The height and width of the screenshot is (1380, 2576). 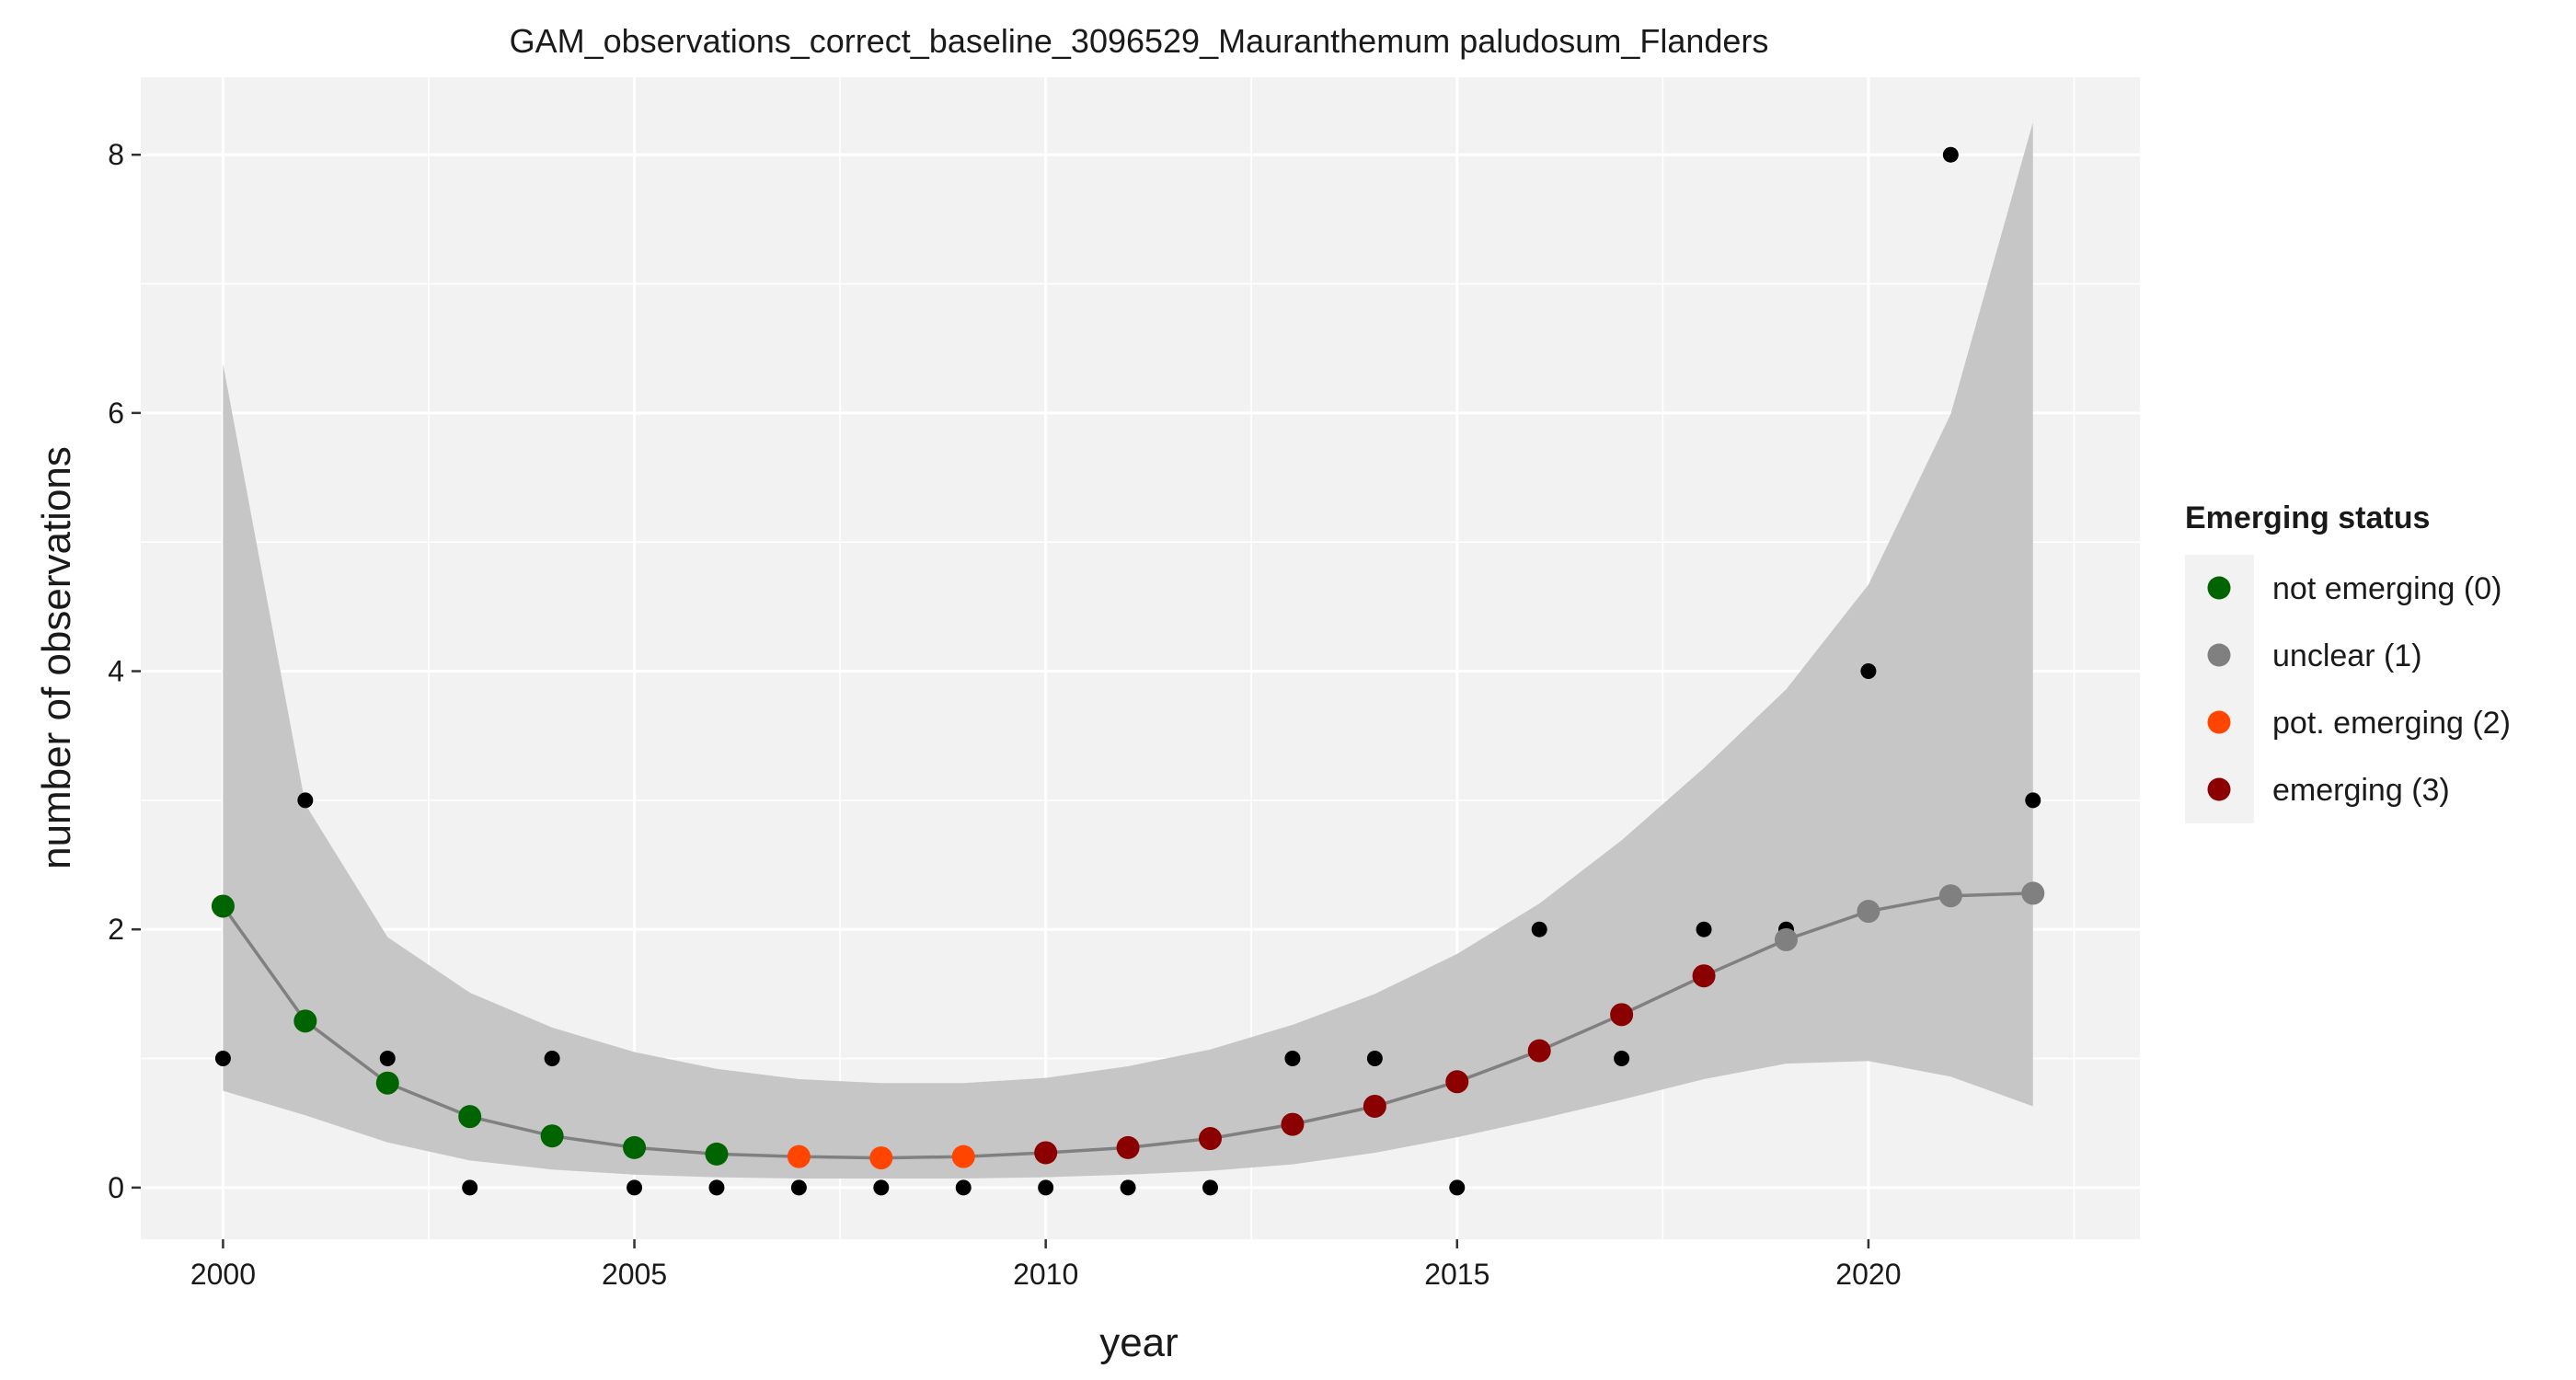 What do you see at coordinates (223, 1274) in the screenshot?
I see `x-tick-label: 2000` at bounding box center [223, 1274].